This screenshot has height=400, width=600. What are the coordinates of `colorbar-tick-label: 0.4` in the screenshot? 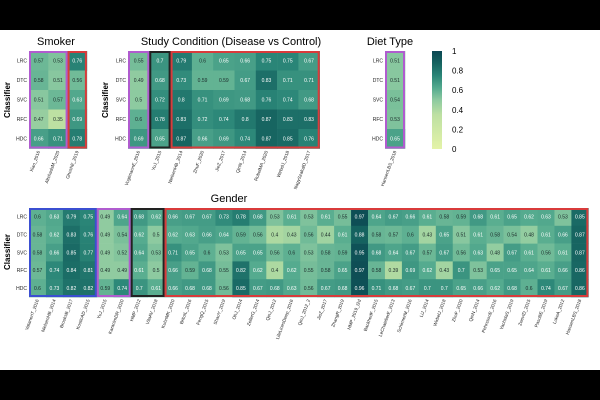 It's located at (458, 110).